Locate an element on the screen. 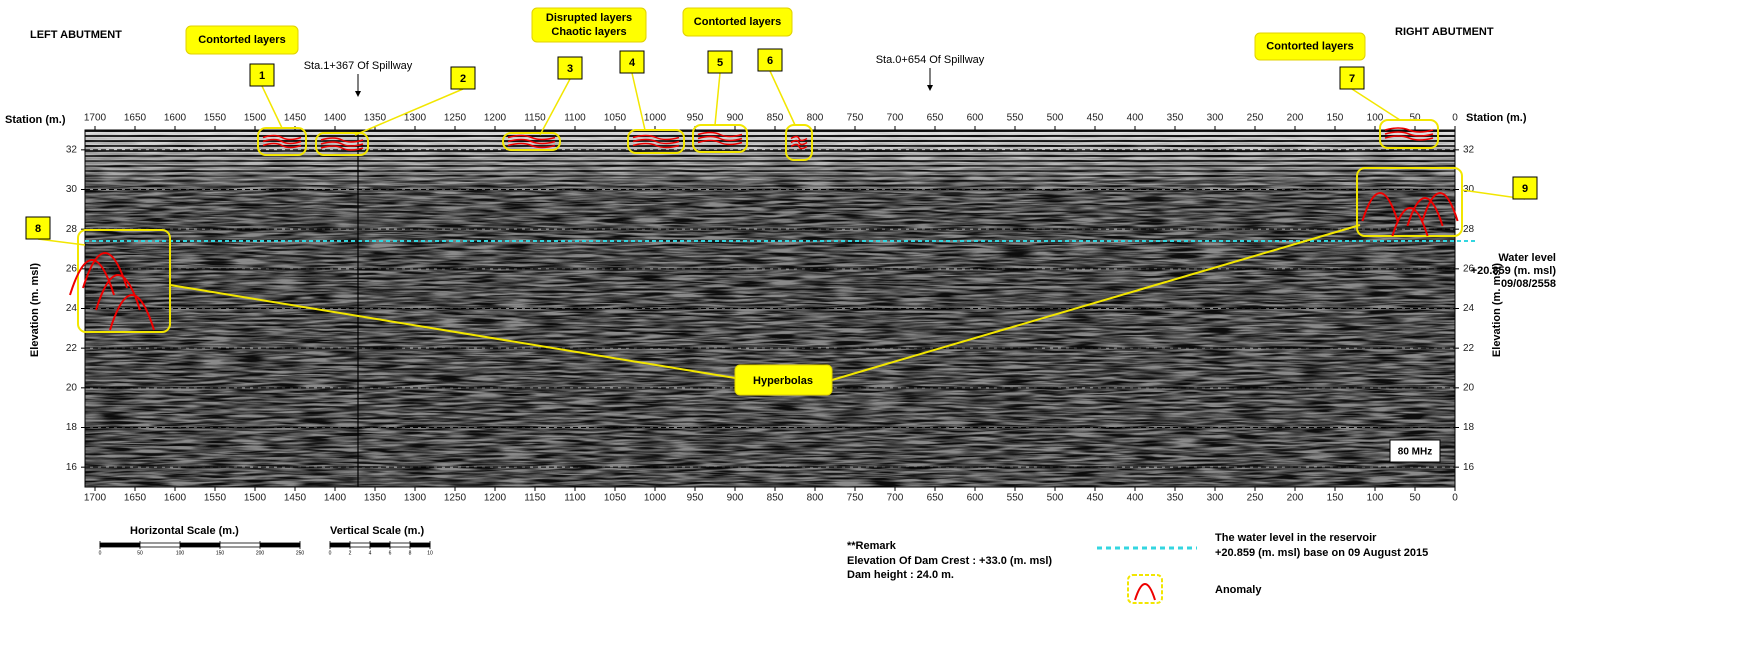 The image size is (1756, 670). callout-text: Contorted layers is located at coordinates (737, 22).